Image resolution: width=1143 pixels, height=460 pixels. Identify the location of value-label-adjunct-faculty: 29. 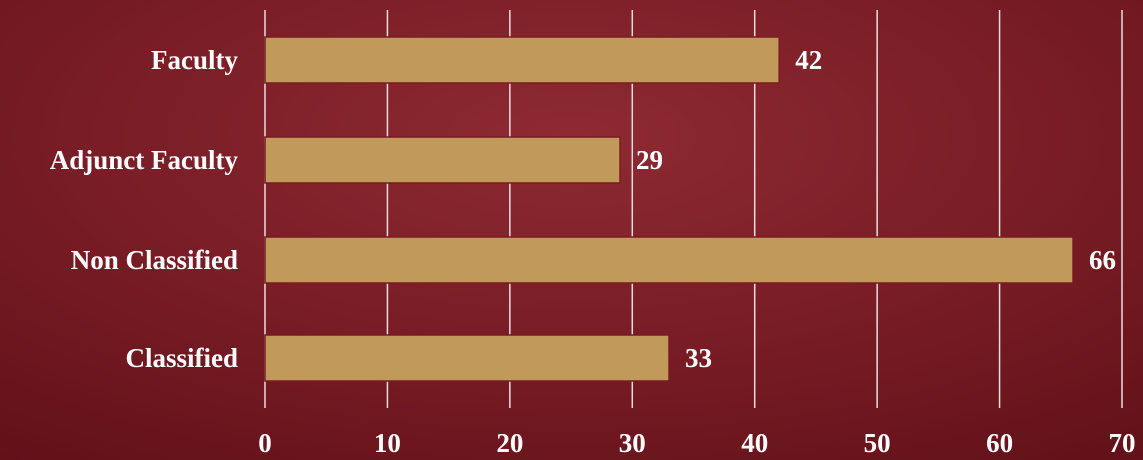
(649, 160).